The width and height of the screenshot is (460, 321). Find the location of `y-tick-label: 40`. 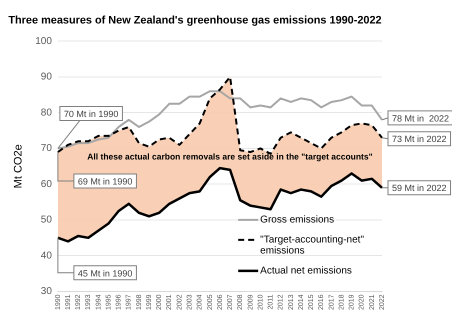

y-tick-label: 40 is located at coordinates (46, 256).